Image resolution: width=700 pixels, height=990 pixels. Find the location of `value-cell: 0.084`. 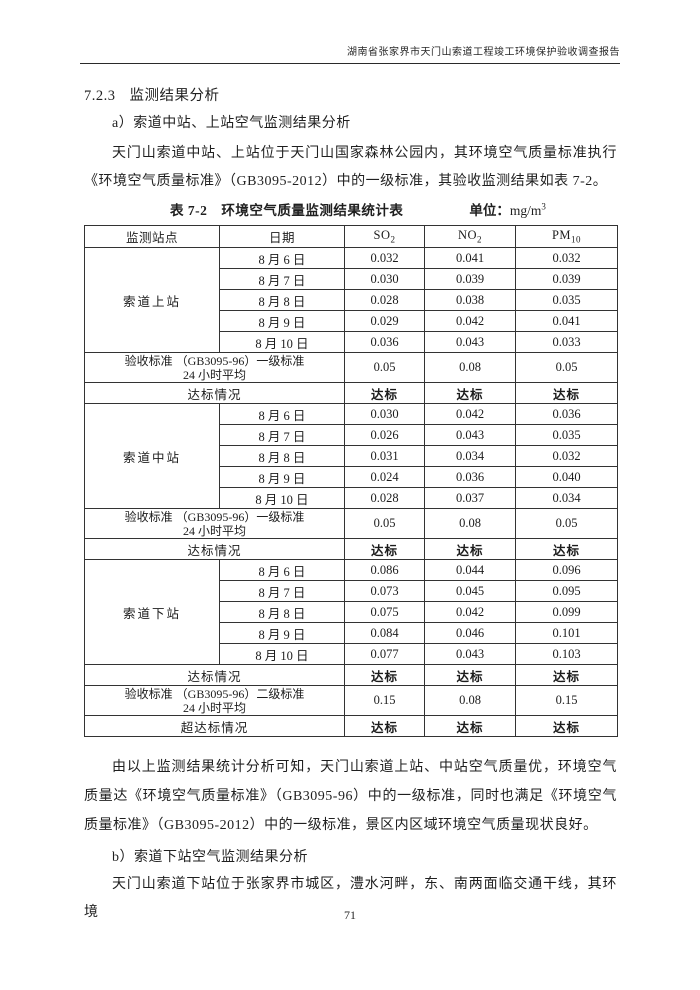

value-cell: 0.084 is located at coordinates (384, 633).